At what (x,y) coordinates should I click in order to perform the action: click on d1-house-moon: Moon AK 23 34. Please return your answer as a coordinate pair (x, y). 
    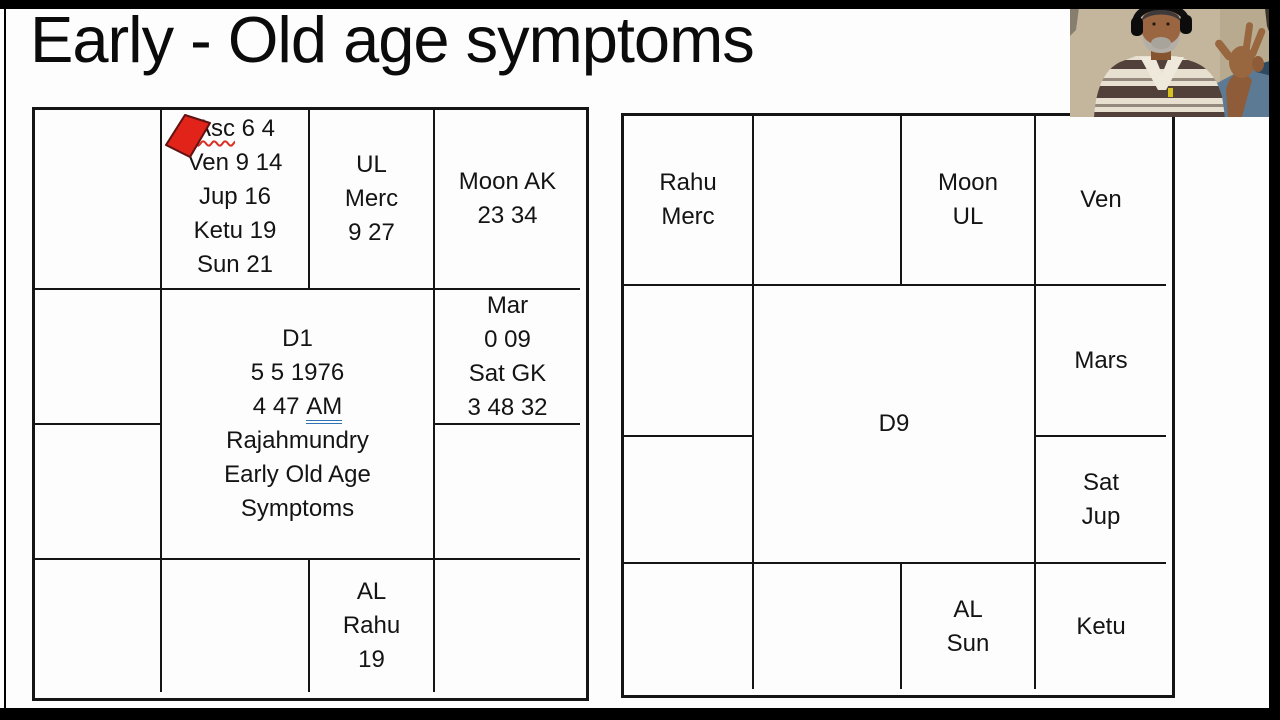
    Looking at the image, I should click on (507, 198).